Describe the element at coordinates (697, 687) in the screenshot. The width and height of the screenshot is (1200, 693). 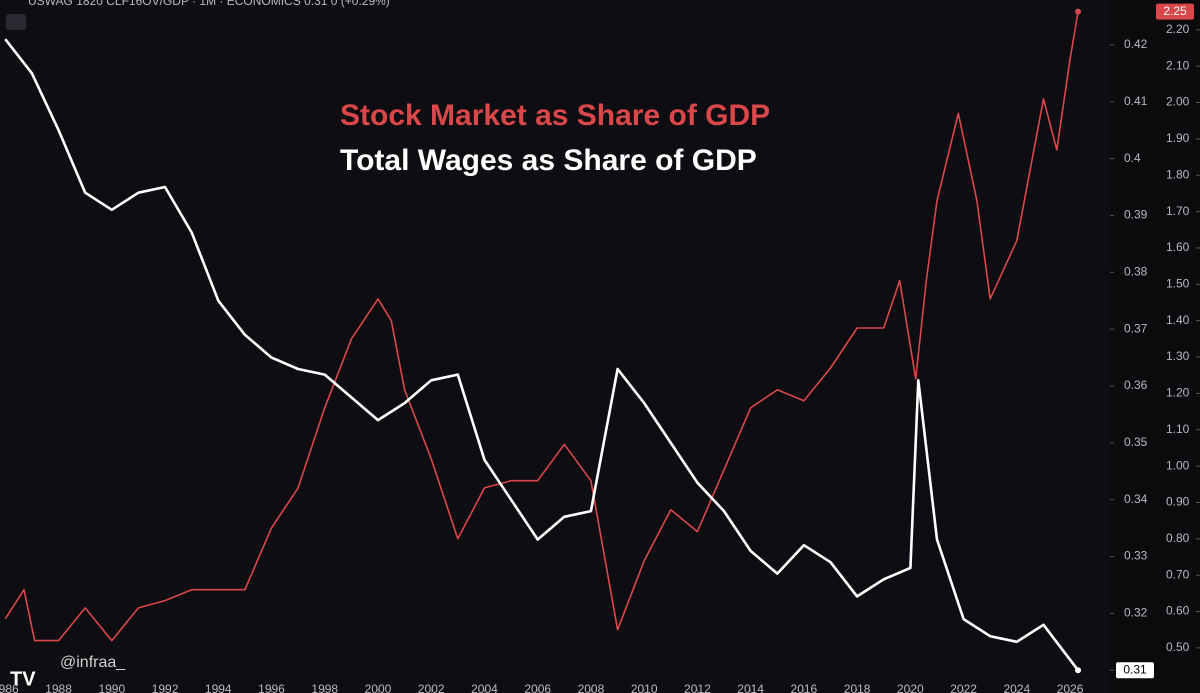
I see `x-tick-label: 2012` at that location.